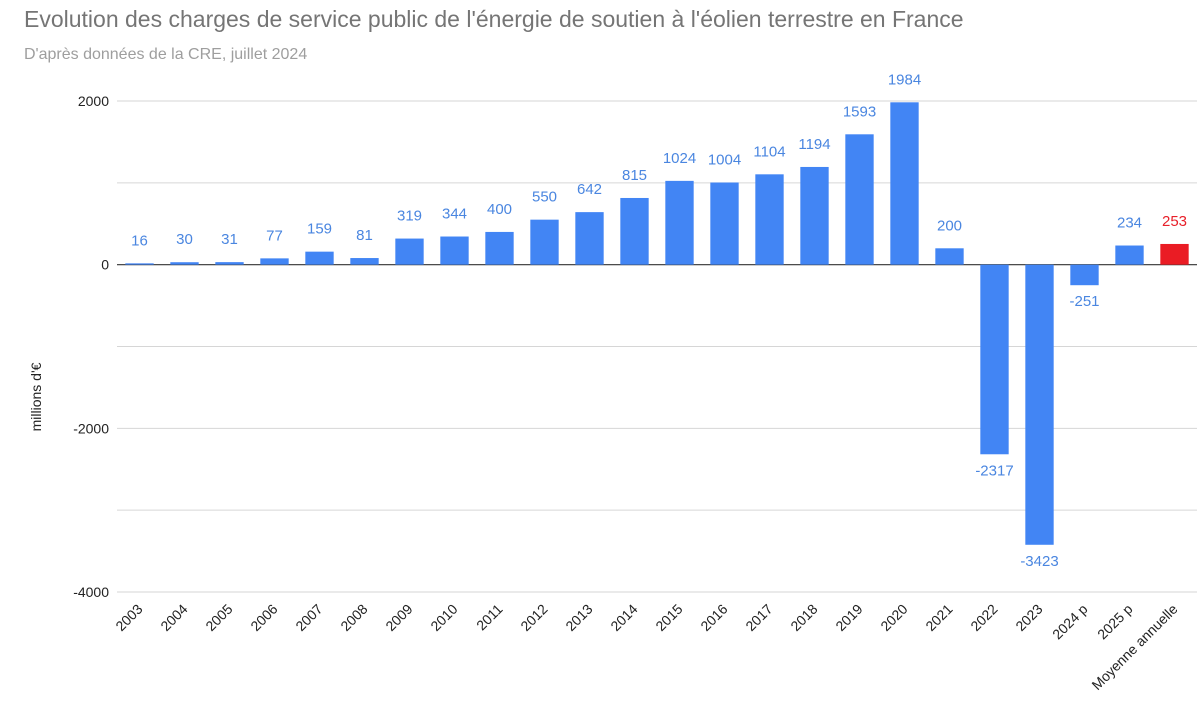  I want to click on x-tick-label: 2009, so click(398, 617).